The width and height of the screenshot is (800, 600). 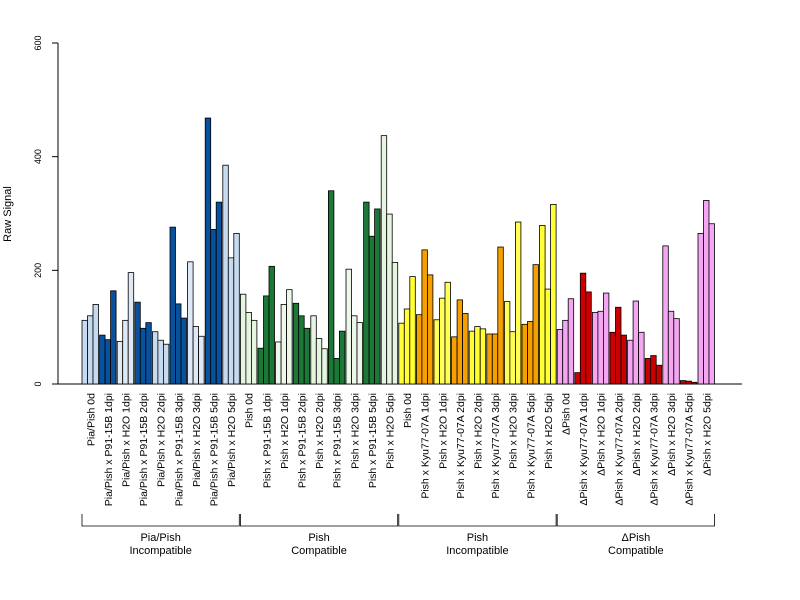 I want to click on y-tick-label: 0, so click(x=38, y=383).